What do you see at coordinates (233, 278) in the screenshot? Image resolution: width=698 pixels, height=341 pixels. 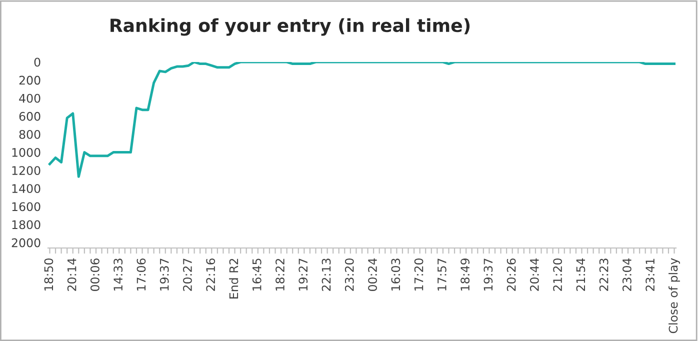 I see `x-tick-label: End R2` at bounding box center [233, 278].